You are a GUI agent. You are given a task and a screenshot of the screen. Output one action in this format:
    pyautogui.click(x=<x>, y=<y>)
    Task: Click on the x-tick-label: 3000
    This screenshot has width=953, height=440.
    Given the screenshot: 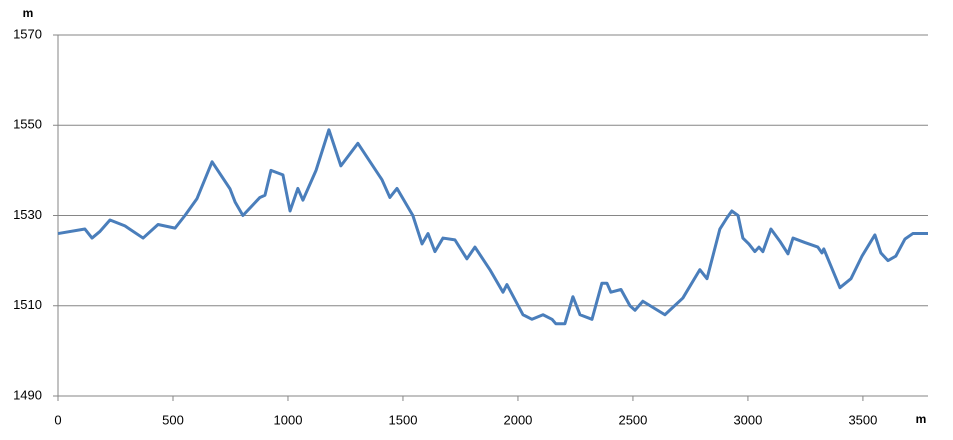 What is the action you would take?
    pyautogui.click(x=747, y=419)
    